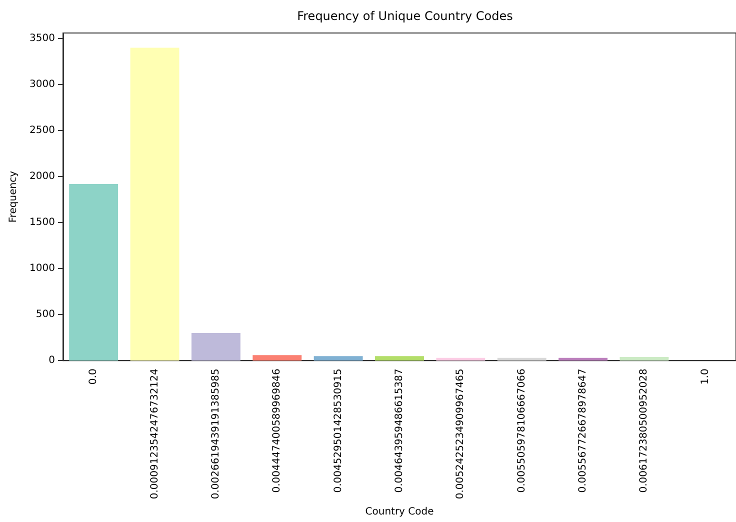  Describe the element at coordinates (42, 222) in the screenshot. I see `y-tick-label: 1500` at that location.